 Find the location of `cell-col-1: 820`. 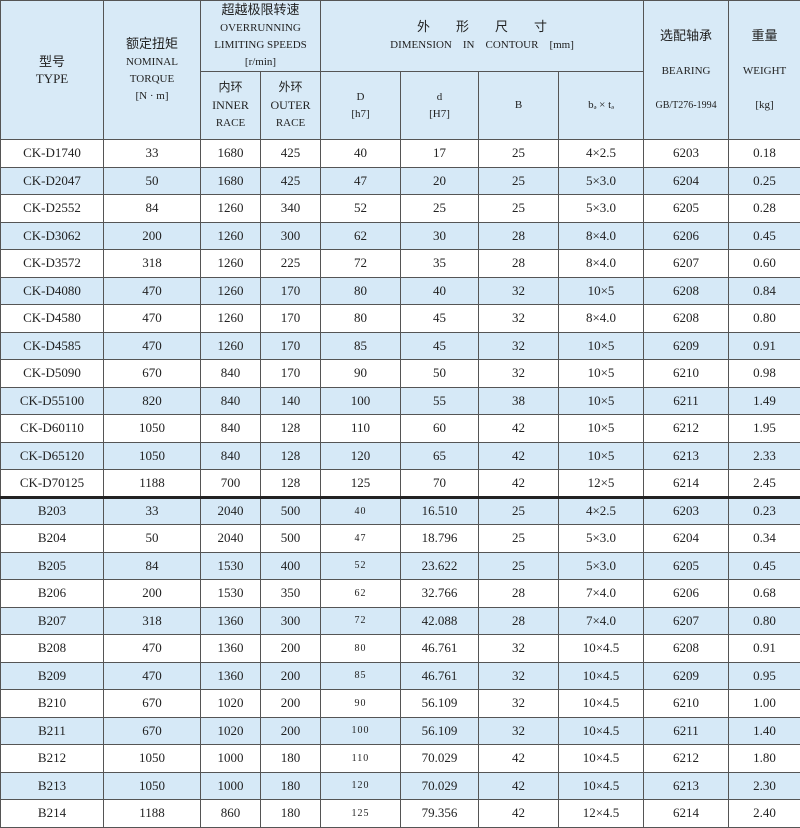

cell-col-1: 820 is located at coordinates (152, 401).